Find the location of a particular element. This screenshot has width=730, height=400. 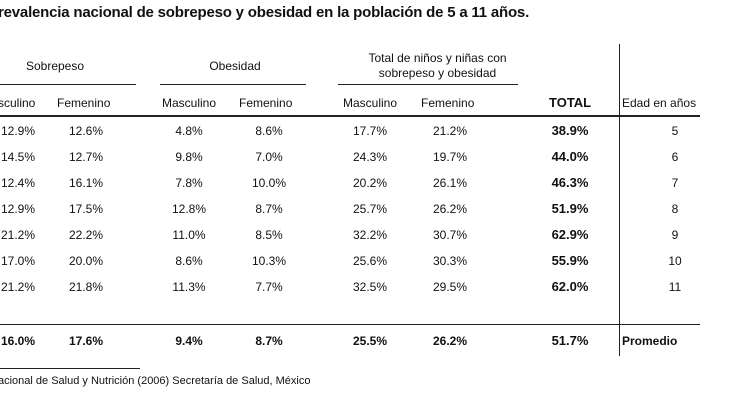

cell-total: 51.7% is located at coordinates (570, 340).